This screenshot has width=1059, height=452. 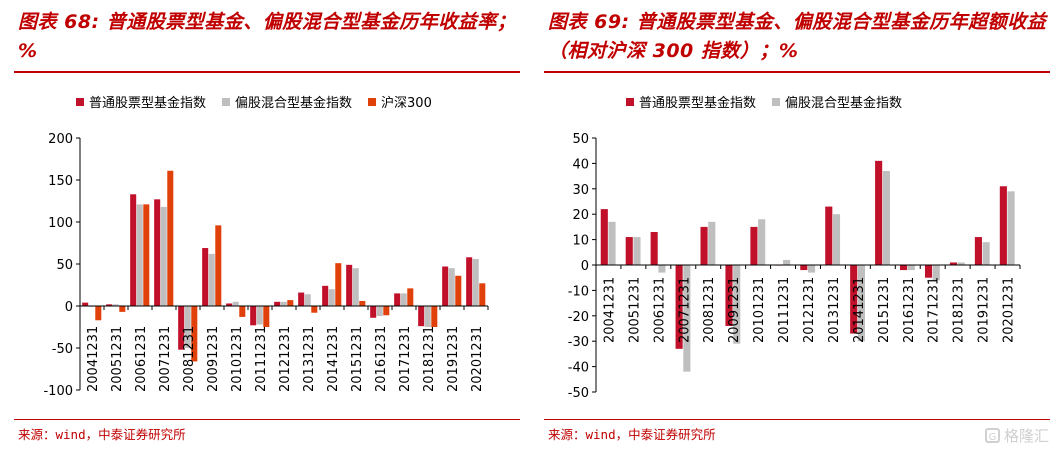 What do you see at coordinates (64, 265) in the screenshot?
I see `y-tick-label: 50` at bounding box center [64, 265].